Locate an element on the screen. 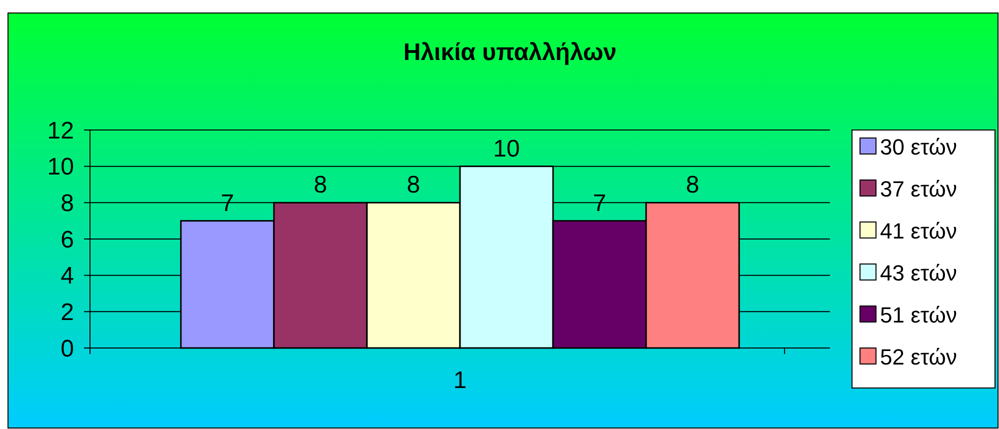 The height and width of the screenshot is (429, 999). x-tick-label: 1 is located at coordinates (460, 380).